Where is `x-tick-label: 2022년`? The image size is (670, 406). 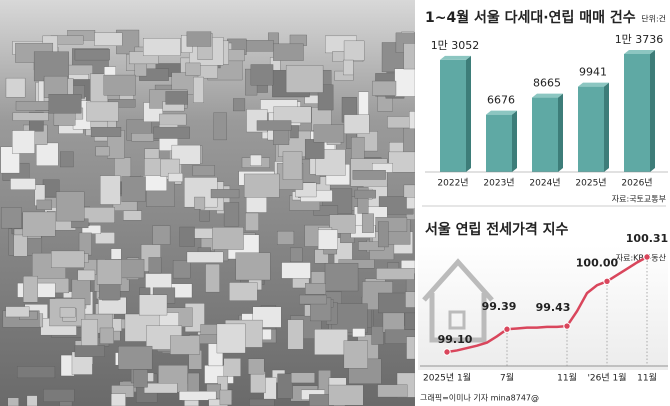 x-tick-label: 2022년 is located at coordinates (452, 183).